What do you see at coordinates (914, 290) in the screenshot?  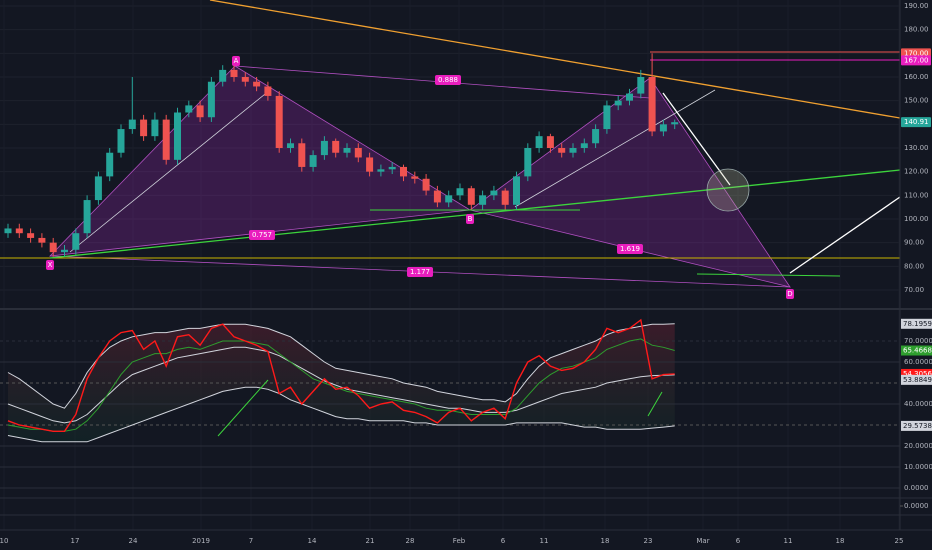 I see `y-tick-label: 70.00` at bounding box center [914, 290].